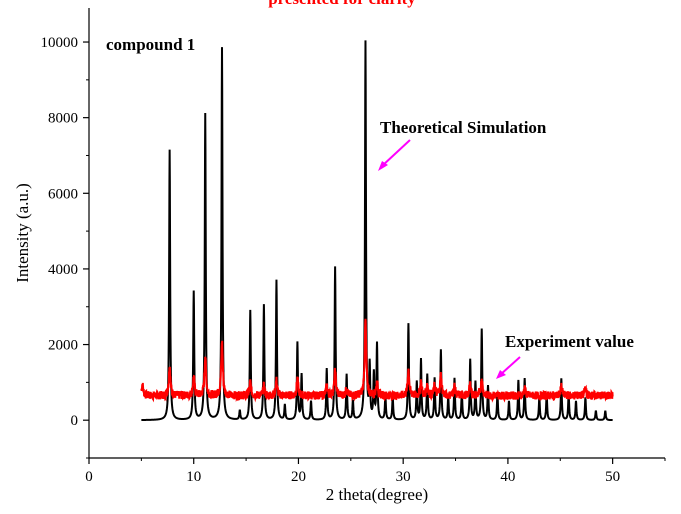 The width and height of the screenshot is (681, 514). Describe the element at coordinates (394, 155) in the screenshot. I see `annotation-arrow-theoretical` at that location.